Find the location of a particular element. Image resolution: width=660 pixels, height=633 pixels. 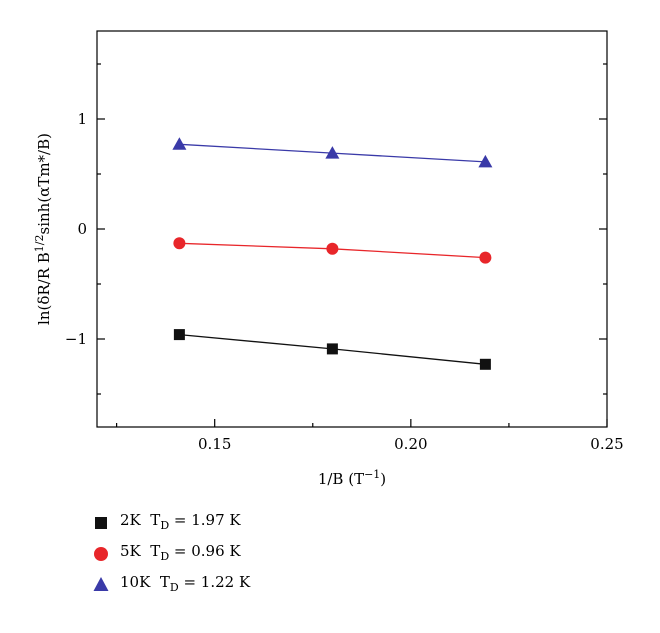

y-tick-label: 1 is located at coordinates (82, 119).